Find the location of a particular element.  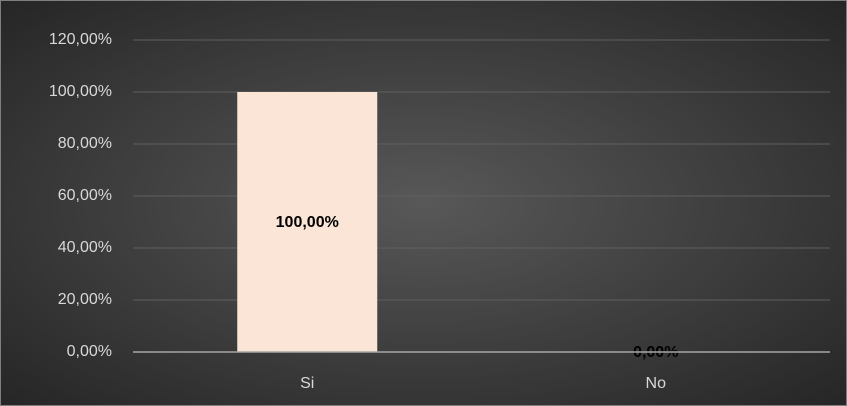

y-tick-label: 60,00% is located at coordinates (85, 195).